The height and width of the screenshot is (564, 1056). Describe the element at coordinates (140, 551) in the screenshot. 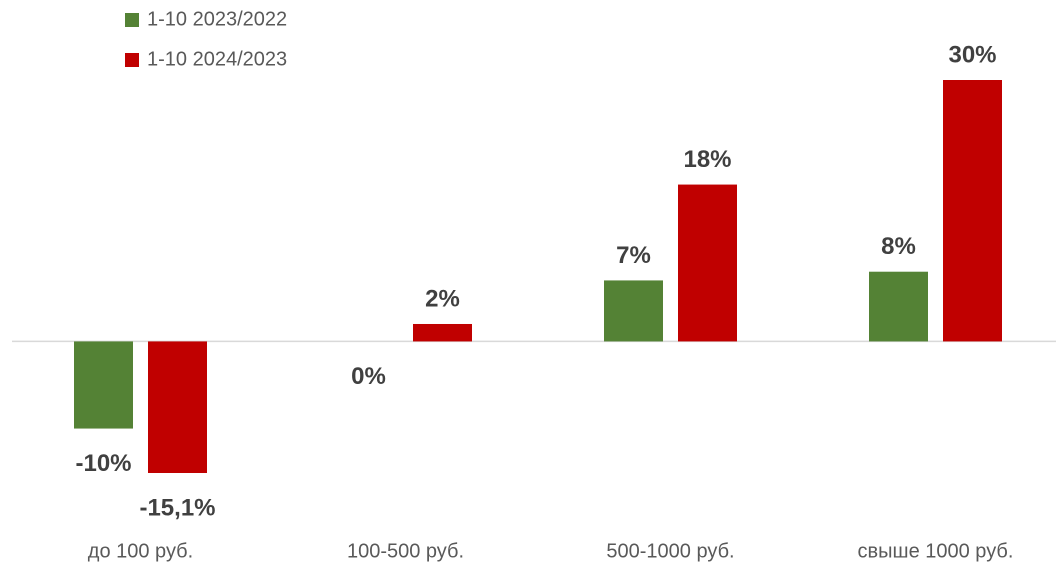

I see `x-tick-label: до 100 руб.` at that location.